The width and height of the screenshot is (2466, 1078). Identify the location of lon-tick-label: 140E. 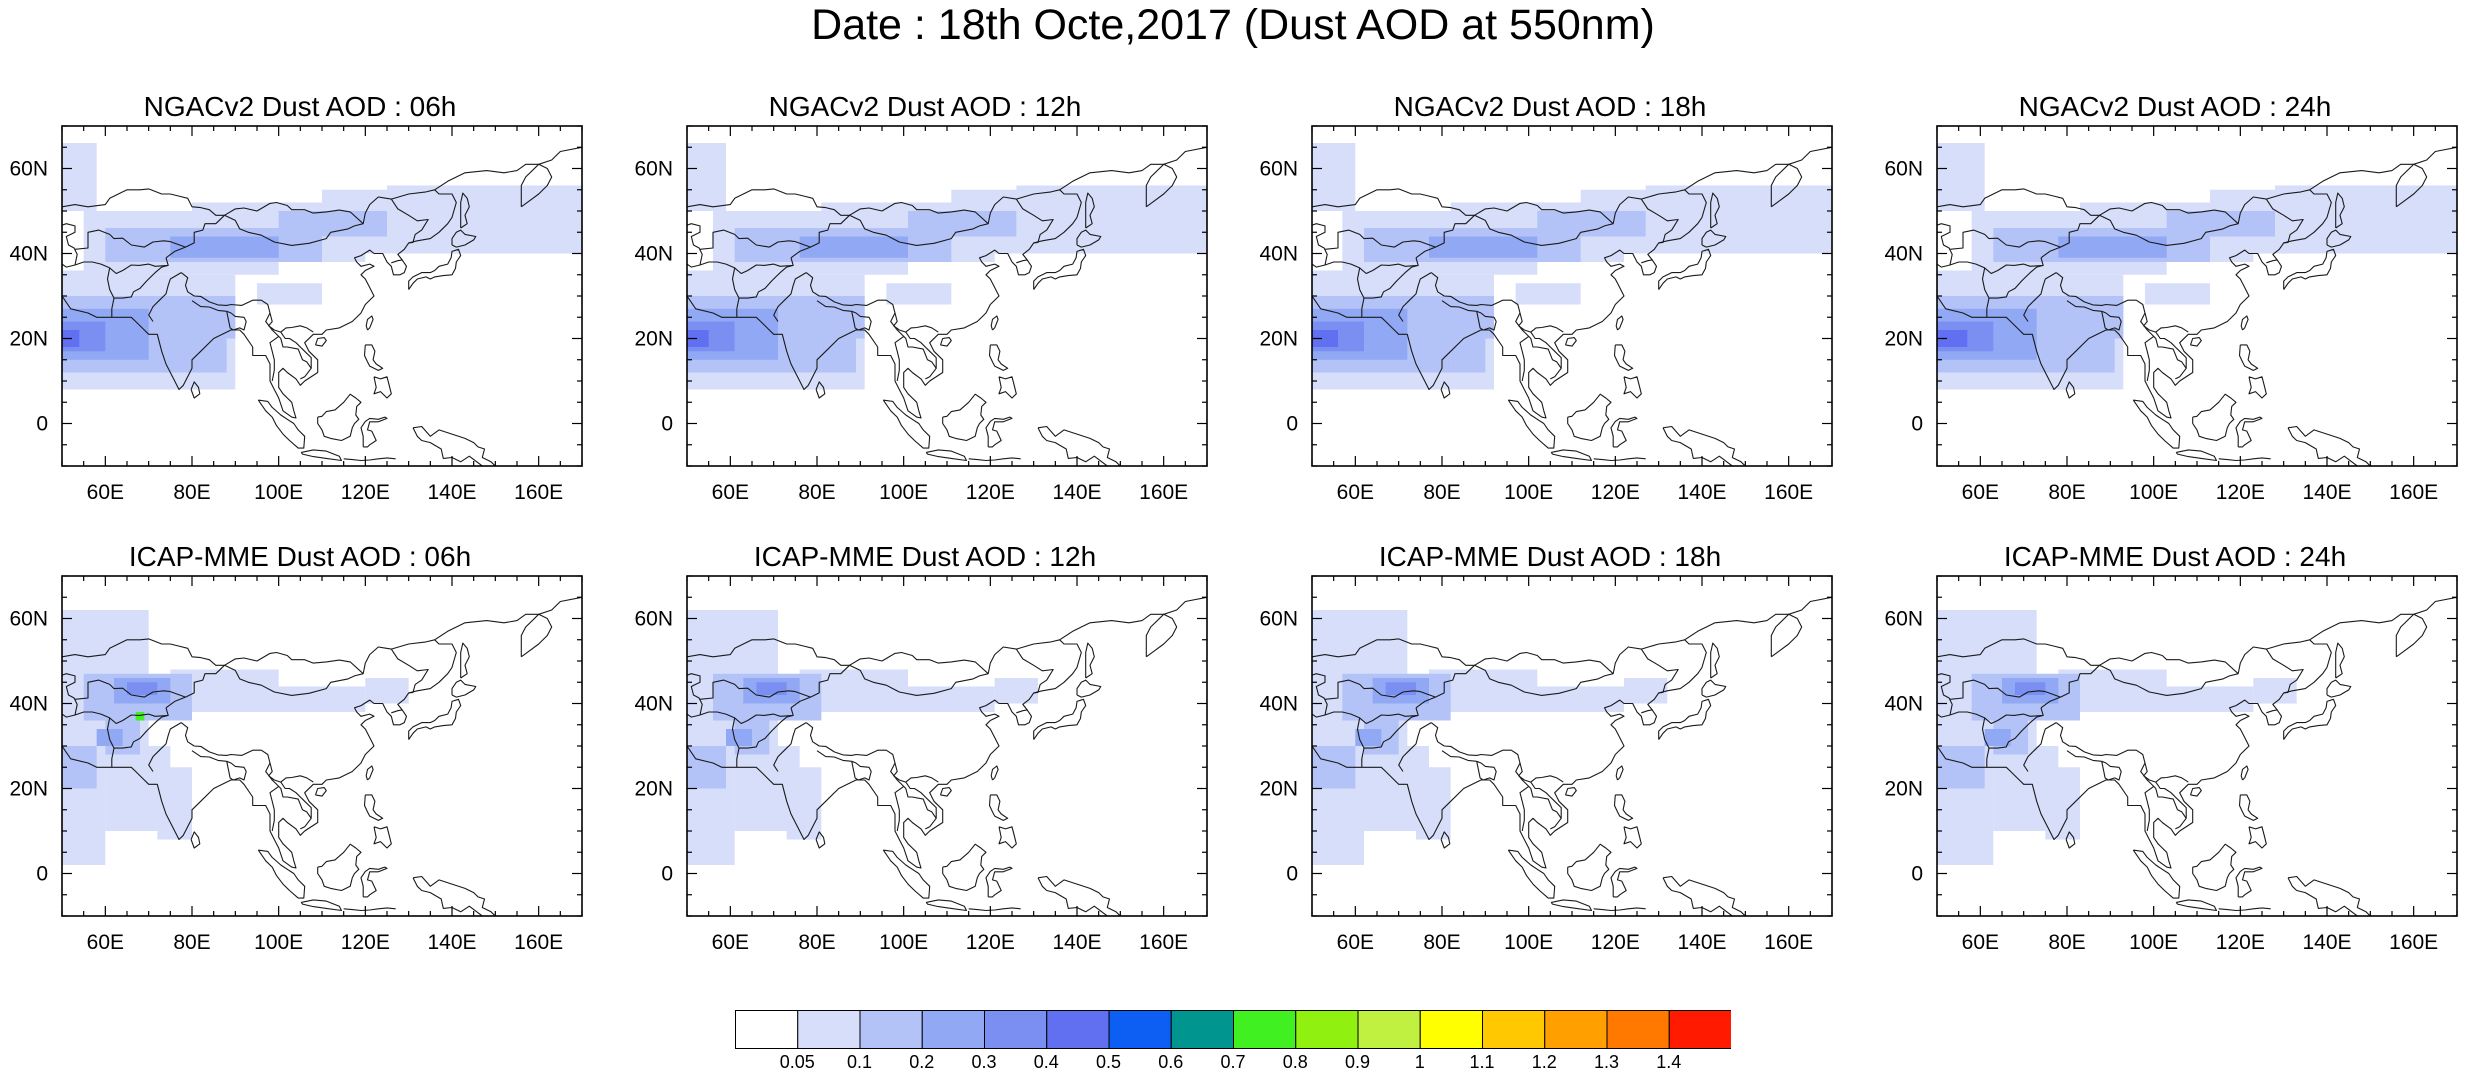
(451, 492).